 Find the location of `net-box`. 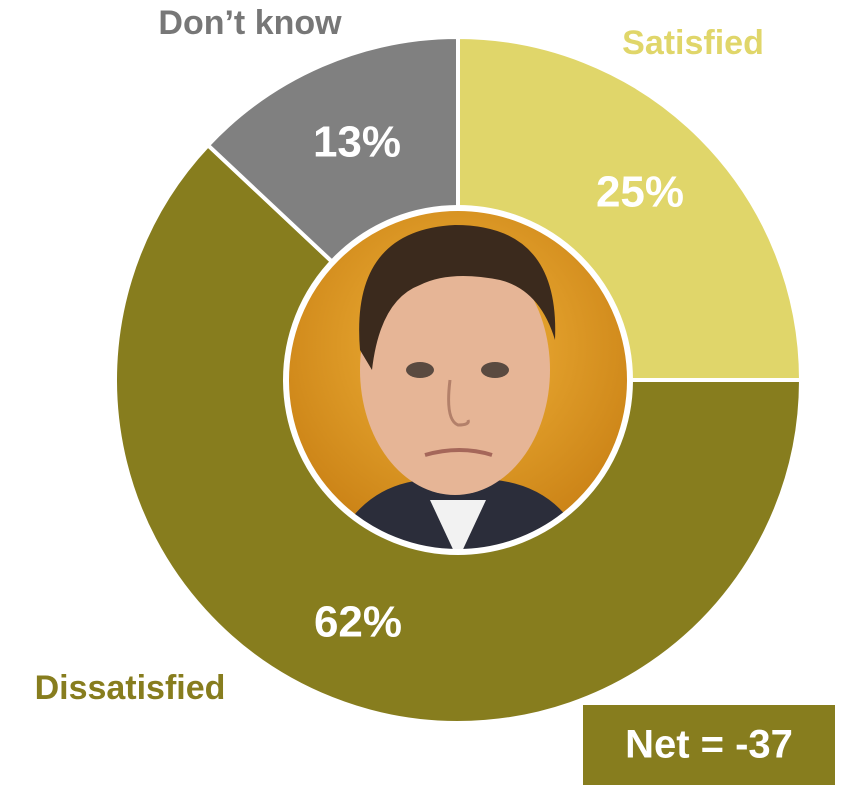

net-box is located at coordinates (709, 745).